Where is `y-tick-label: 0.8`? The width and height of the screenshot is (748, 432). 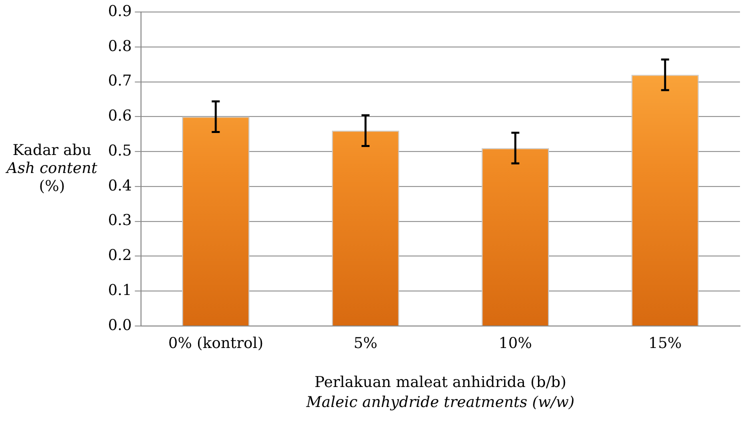 y-tick-label: 0.8 is located at coordinates (120, 45).